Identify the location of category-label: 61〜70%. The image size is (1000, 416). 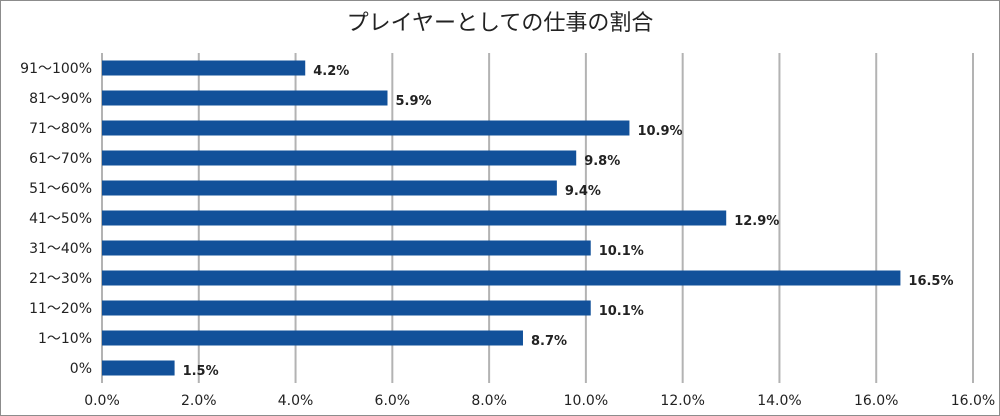
(60, 159).